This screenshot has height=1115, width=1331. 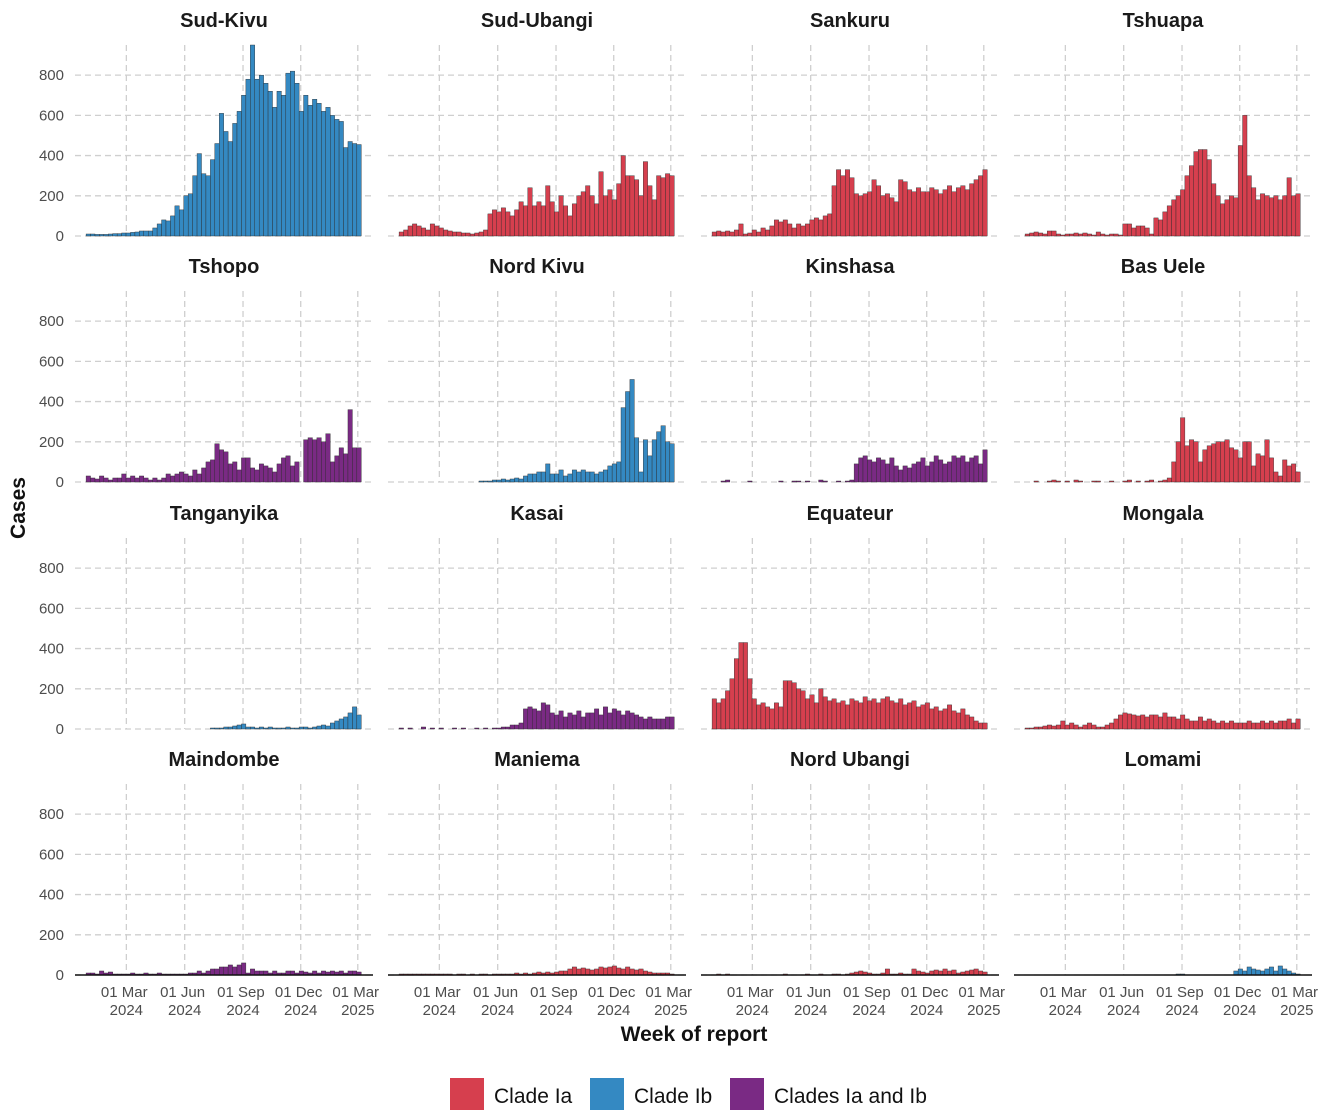 What do you see at coordinates (694, 1034) in the screenshot?
I see `x-axis-label: Week of report` at bounding box center [694, 1034].